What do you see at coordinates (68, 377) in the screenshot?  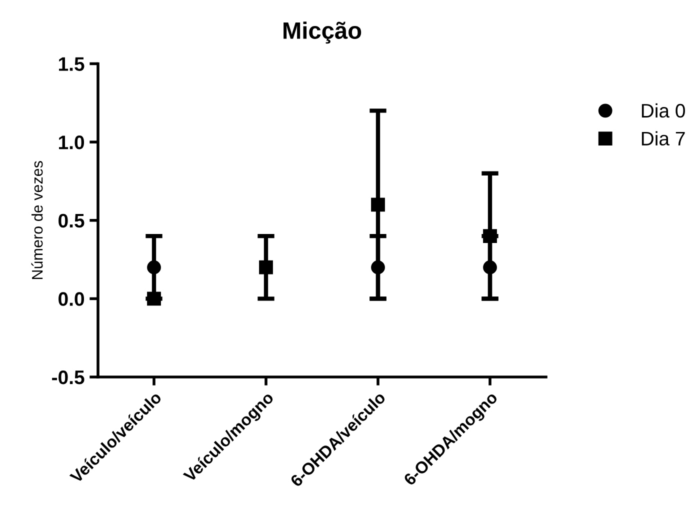 I see `y-tick-label: -0.5` at bounding box center [68, 377].